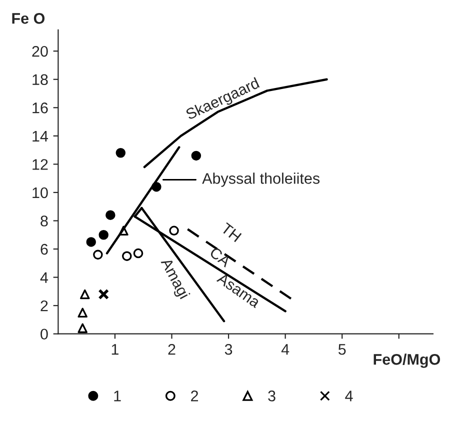 The width and height of the screenshot is (451, 421). Describe the element at coordinates (40, 51) in the screenshot. I see `y-tick-label: 20` at that location.